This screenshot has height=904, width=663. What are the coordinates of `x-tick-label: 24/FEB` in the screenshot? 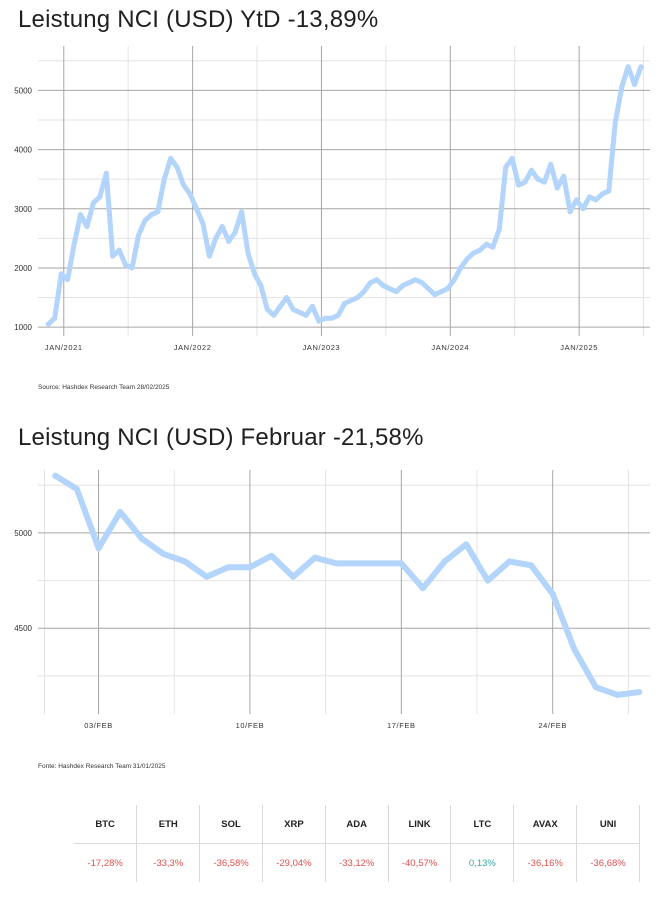 It's located at (552, 725).